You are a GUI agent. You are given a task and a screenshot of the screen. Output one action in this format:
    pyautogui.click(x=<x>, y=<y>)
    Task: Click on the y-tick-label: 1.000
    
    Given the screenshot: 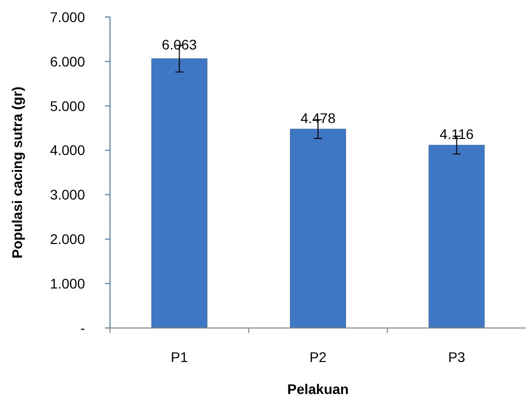 What is the action you would take?
    pyautogui.click(x=68, y=283)
    